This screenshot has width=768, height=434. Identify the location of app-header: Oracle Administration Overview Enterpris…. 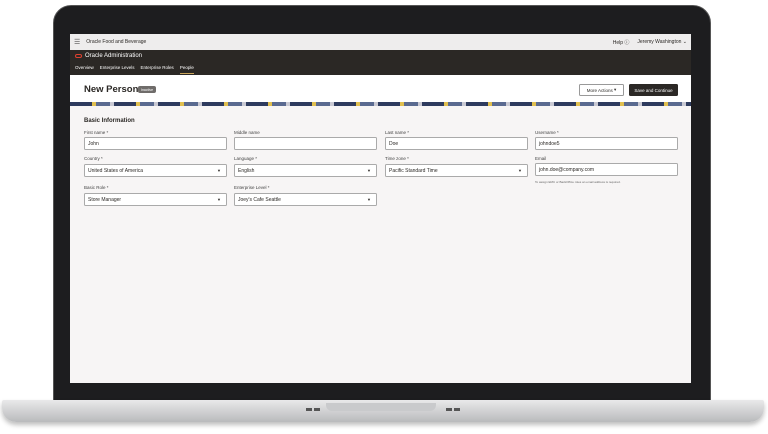
(380, 62).